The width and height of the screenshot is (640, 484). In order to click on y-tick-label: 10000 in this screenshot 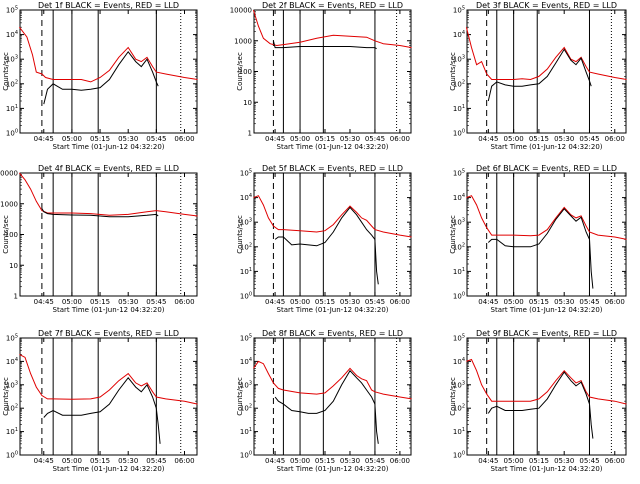, I will do `click(9, 174)`.